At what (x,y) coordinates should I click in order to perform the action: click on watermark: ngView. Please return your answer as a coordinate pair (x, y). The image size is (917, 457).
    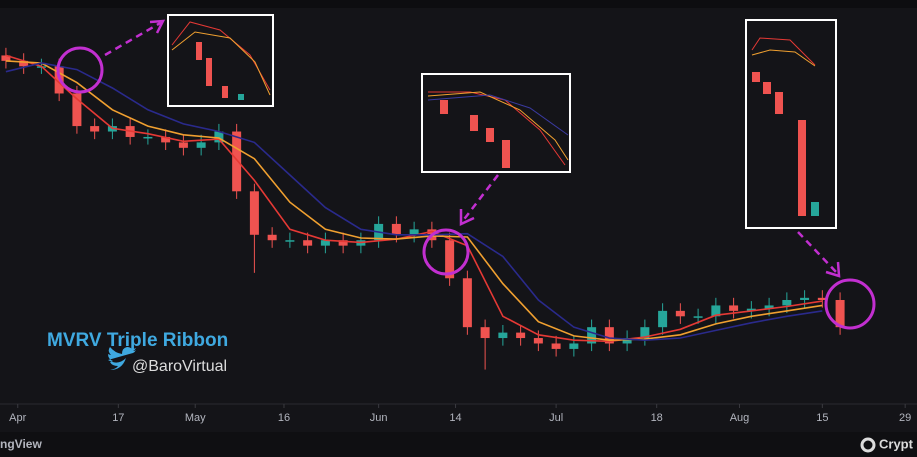
    Looking at the image, I should click on (21, 444).